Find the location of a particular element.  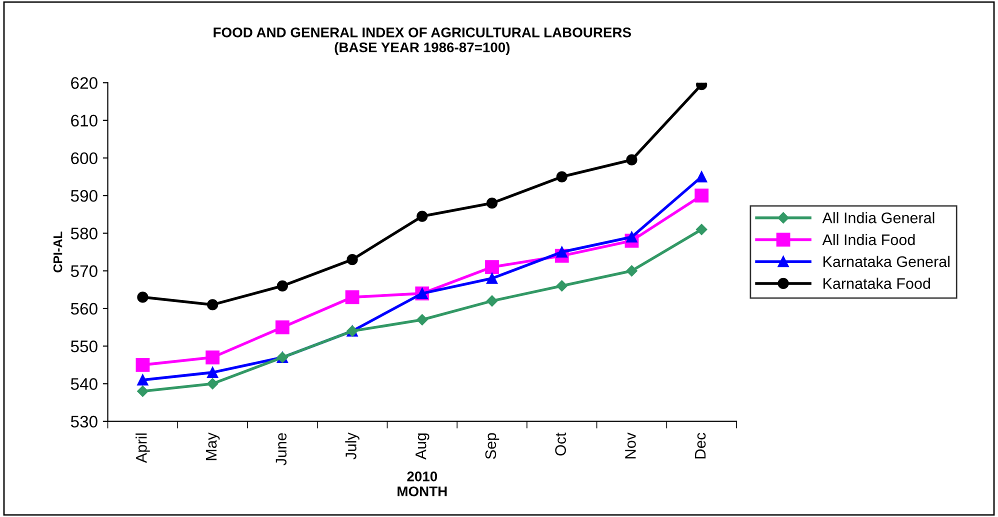

x-tick-label: July is located at coordinates (352, 446).